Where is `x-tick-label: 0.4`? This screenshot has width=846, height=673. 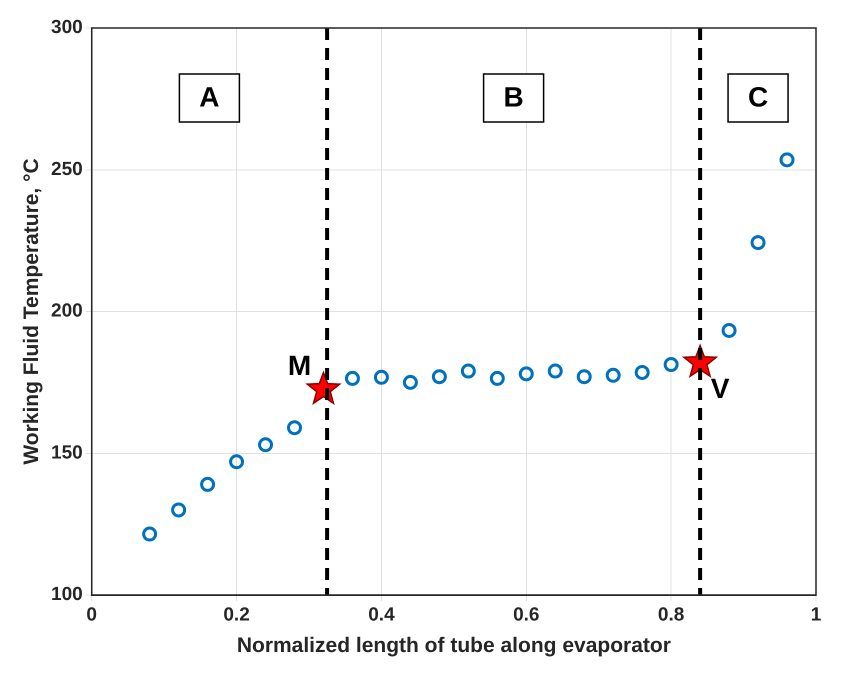
x-tick-label: 0.4 is located at coordinates (382, 615).